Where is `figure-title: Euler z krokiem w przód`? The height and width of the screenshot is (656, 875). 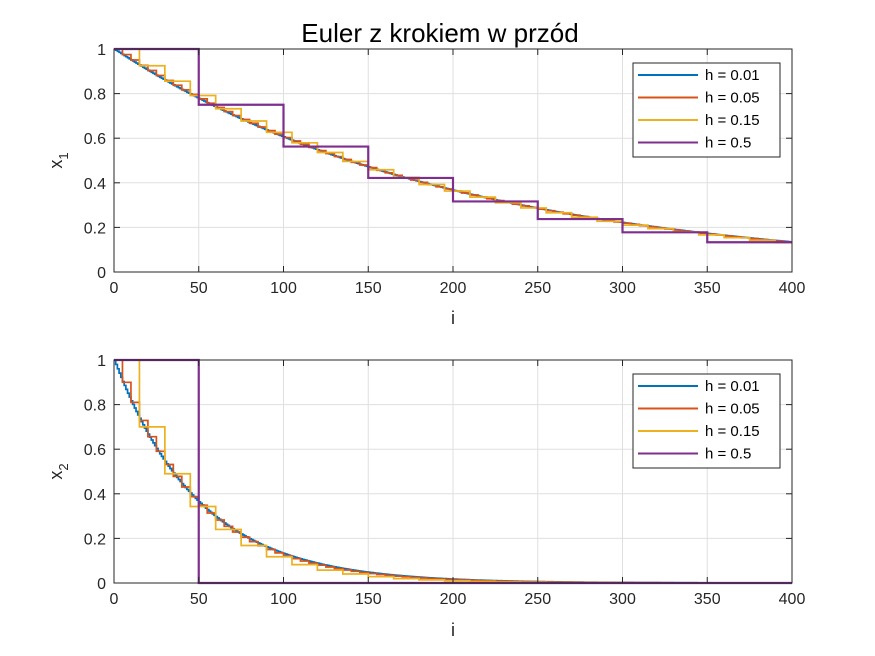
figure-title: Euler z krokiem w przód is located at coordinates (439, 33).